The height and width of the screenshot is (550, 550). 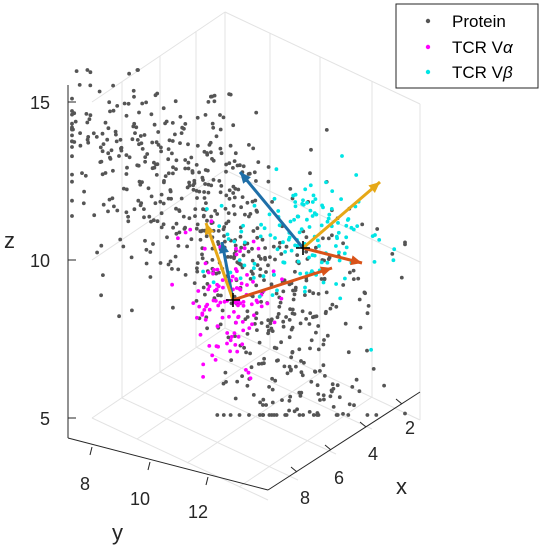 What do you see at coordinates (198, 512) in the screenshot?
I see `y-tick-label: 12` at bounding box center [198, 512].